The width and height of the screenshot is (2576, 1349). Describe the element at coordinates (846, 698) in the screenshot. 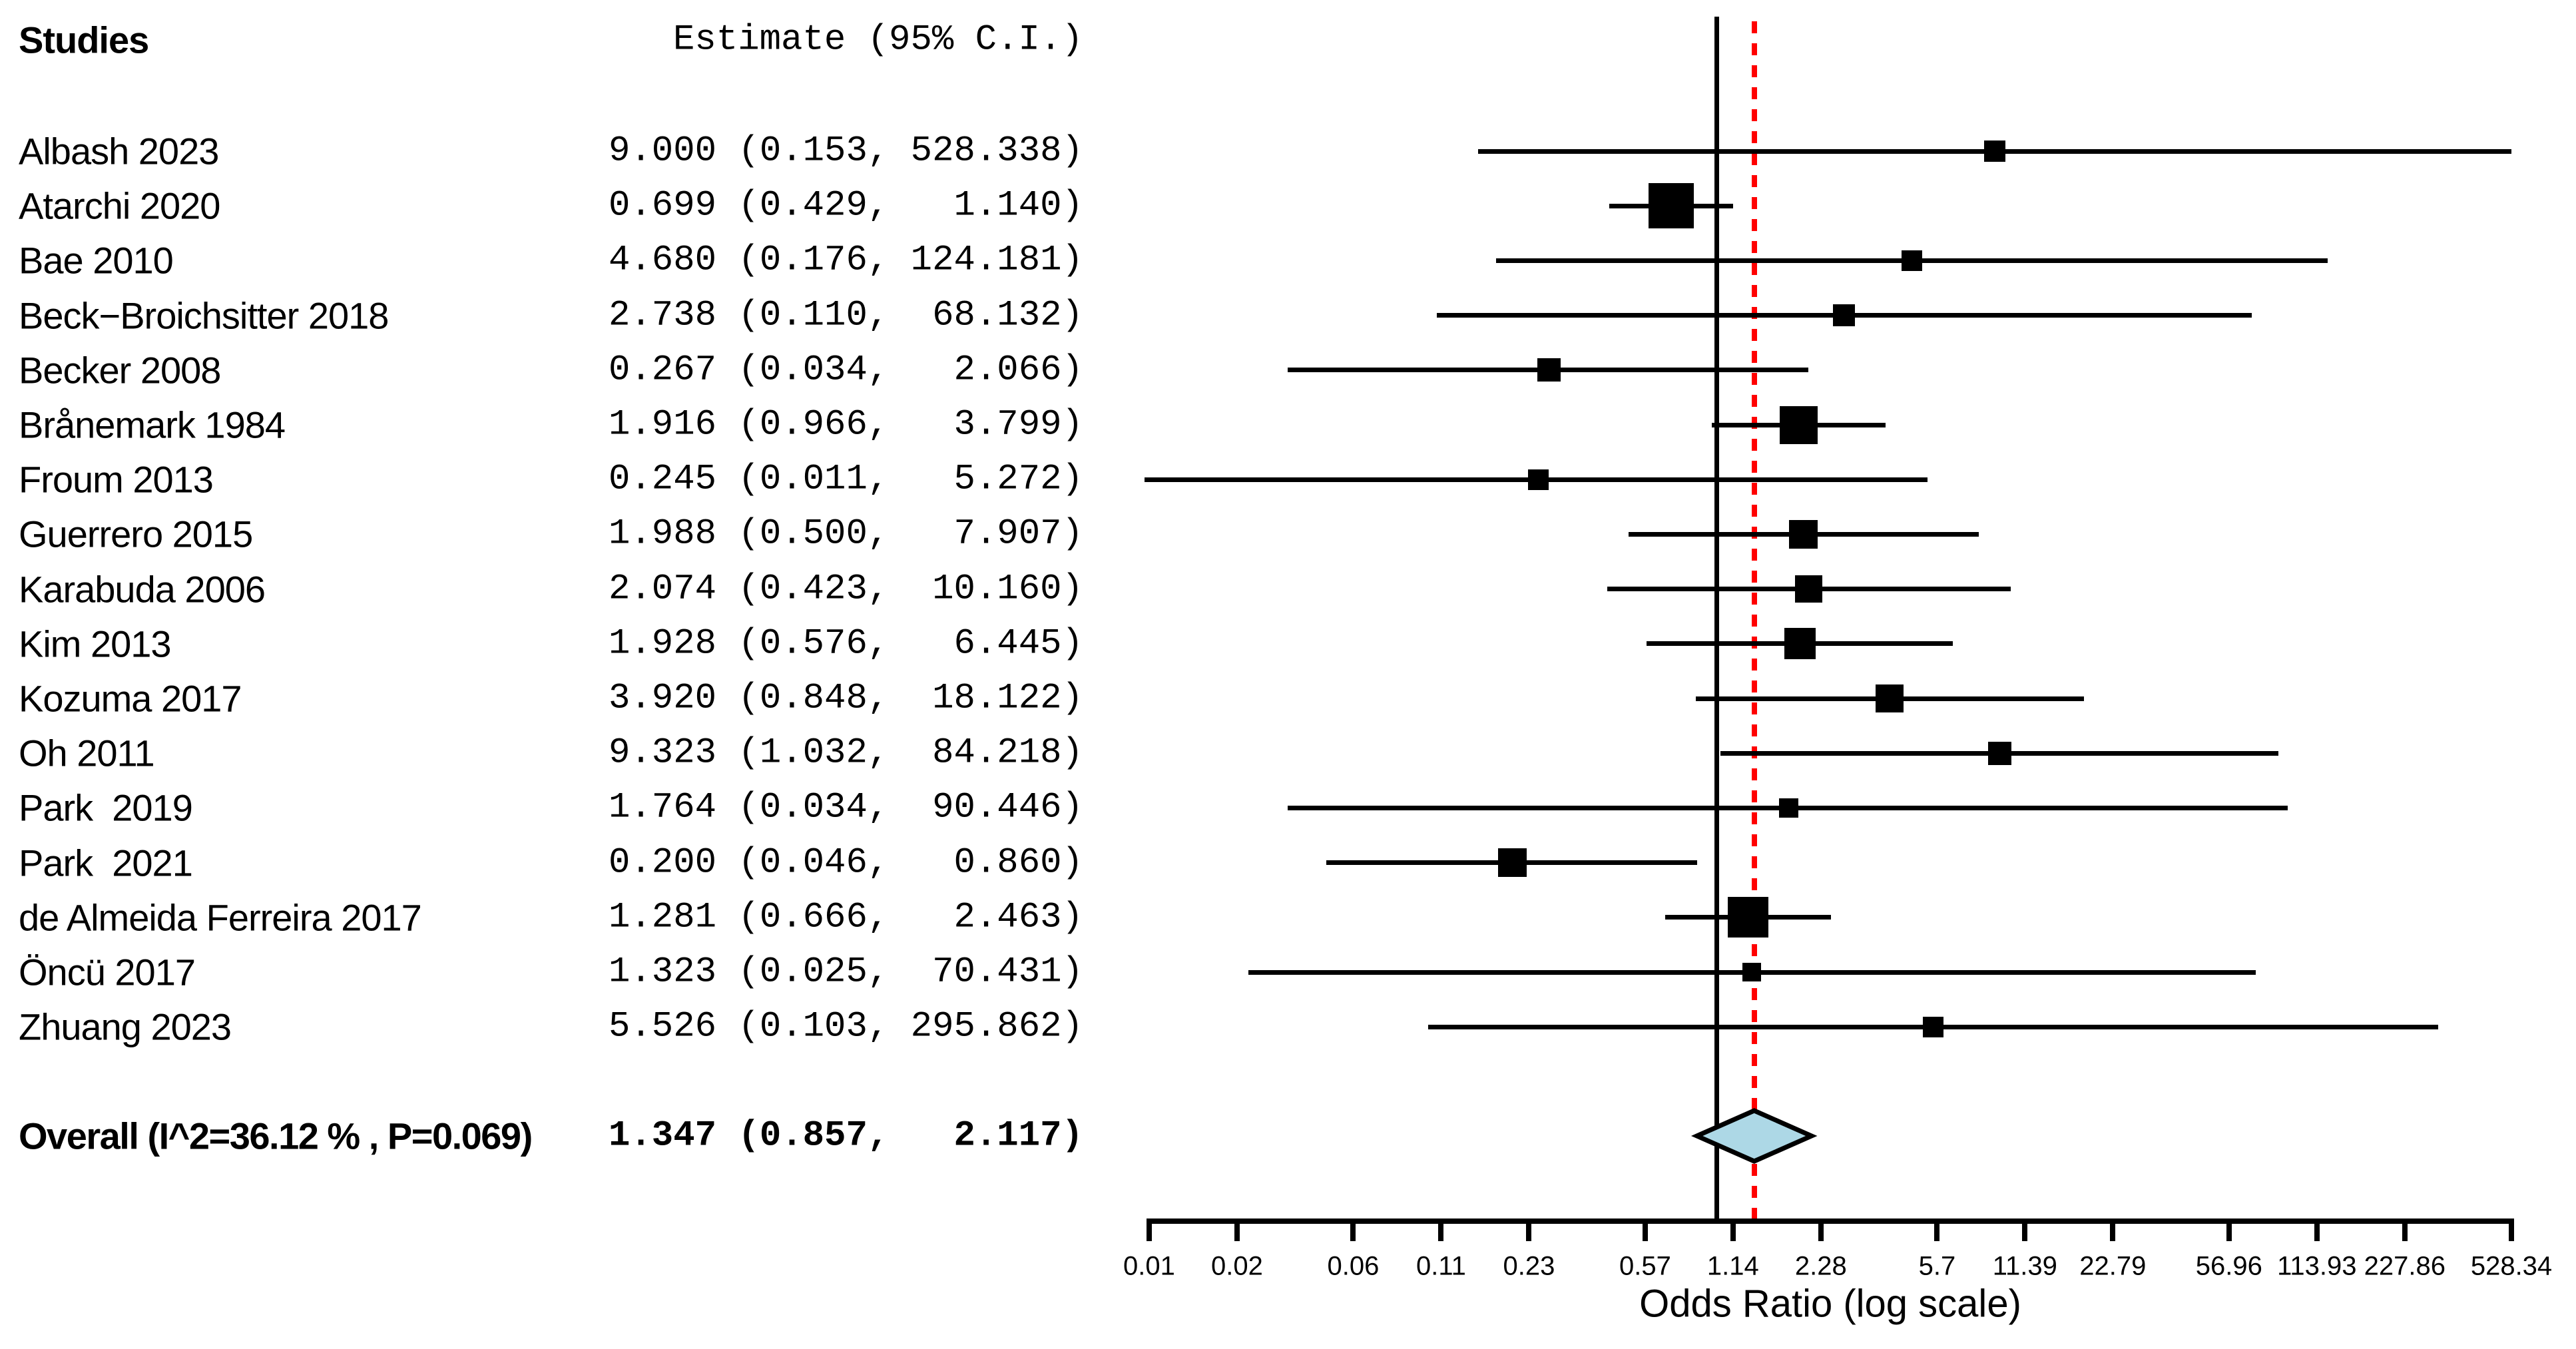

I see `study-estimate-label: 3.920 (0.848, 18.122)` at that location.